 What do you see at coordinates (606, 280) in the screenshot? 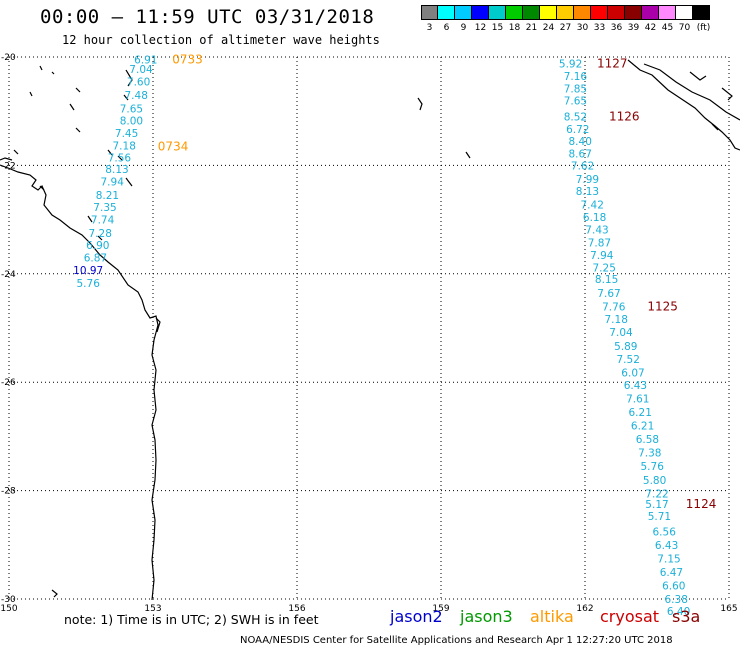
I see `wave-height-value: 8.15` at bounding box center [606, 280].